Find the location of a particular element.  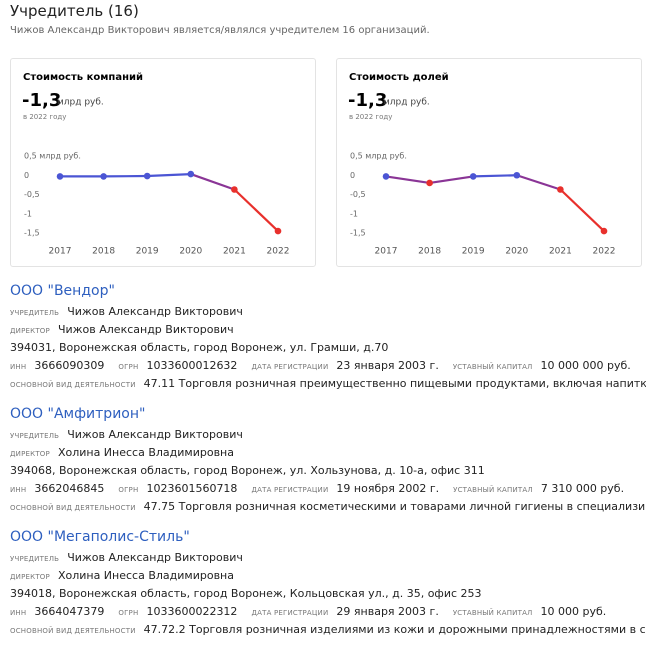

field-value: 23 января 2003 г. is located at coordinates (387, 365).